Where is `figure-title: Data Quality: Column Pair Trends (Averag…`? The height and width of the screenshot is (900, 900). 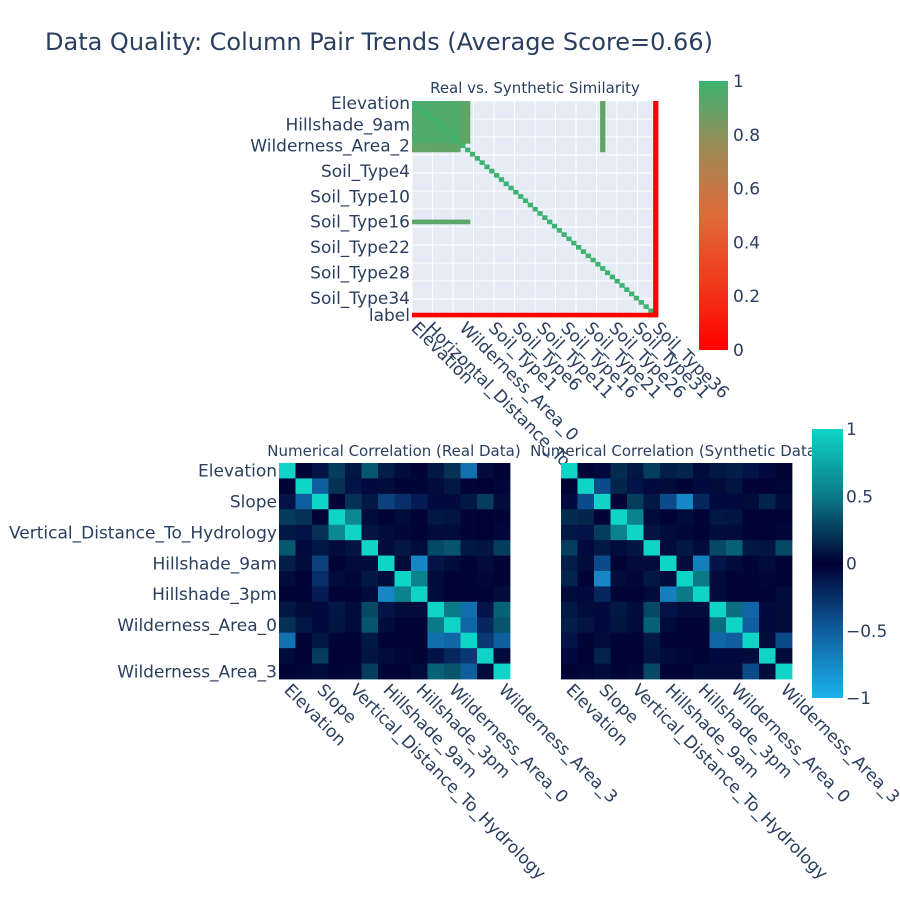
figure-title: Data Quality: Column Pair Trends (Averag… is located at coordinates (379, 42).